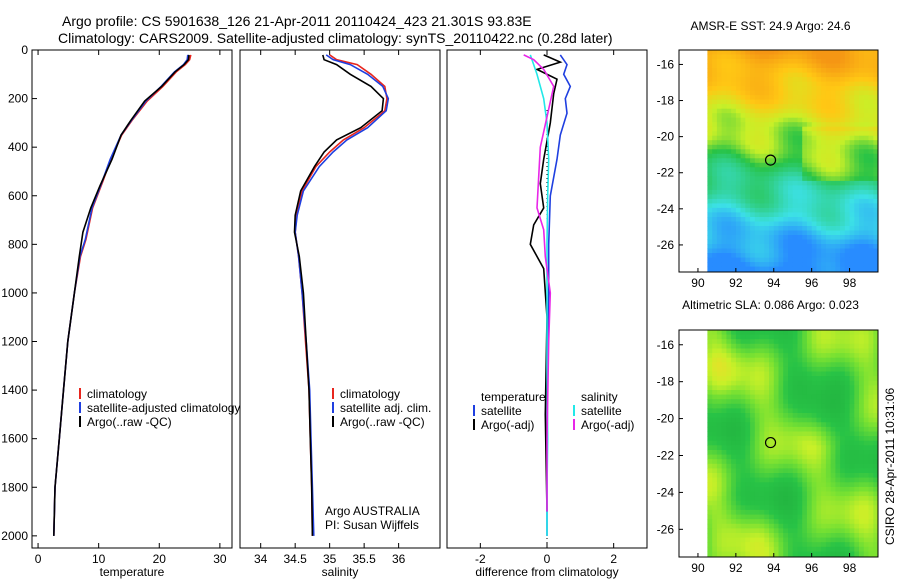 The image size is (900, 580). Describe the element at coordinates (539, 283) in the screenshot. I see `series-line` at that location.